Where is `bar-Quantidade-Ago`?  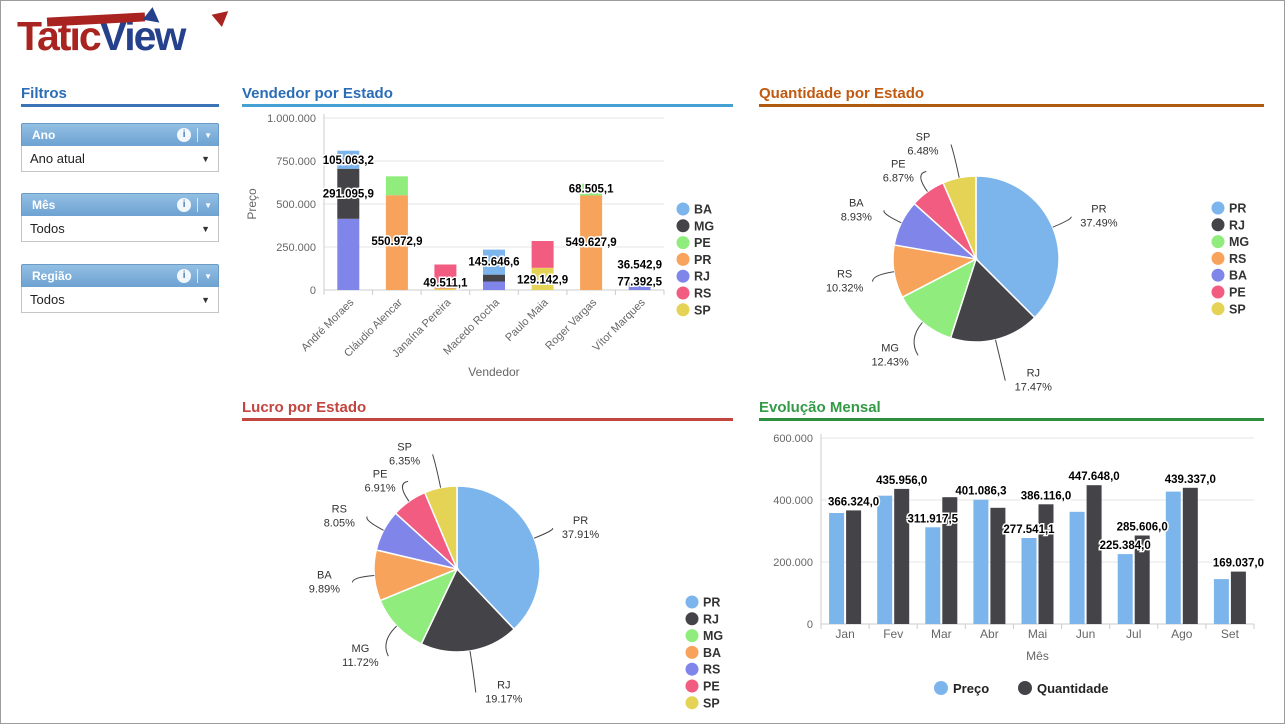
bar-Quantidade-Ago is located at coordinates (1190, 555).